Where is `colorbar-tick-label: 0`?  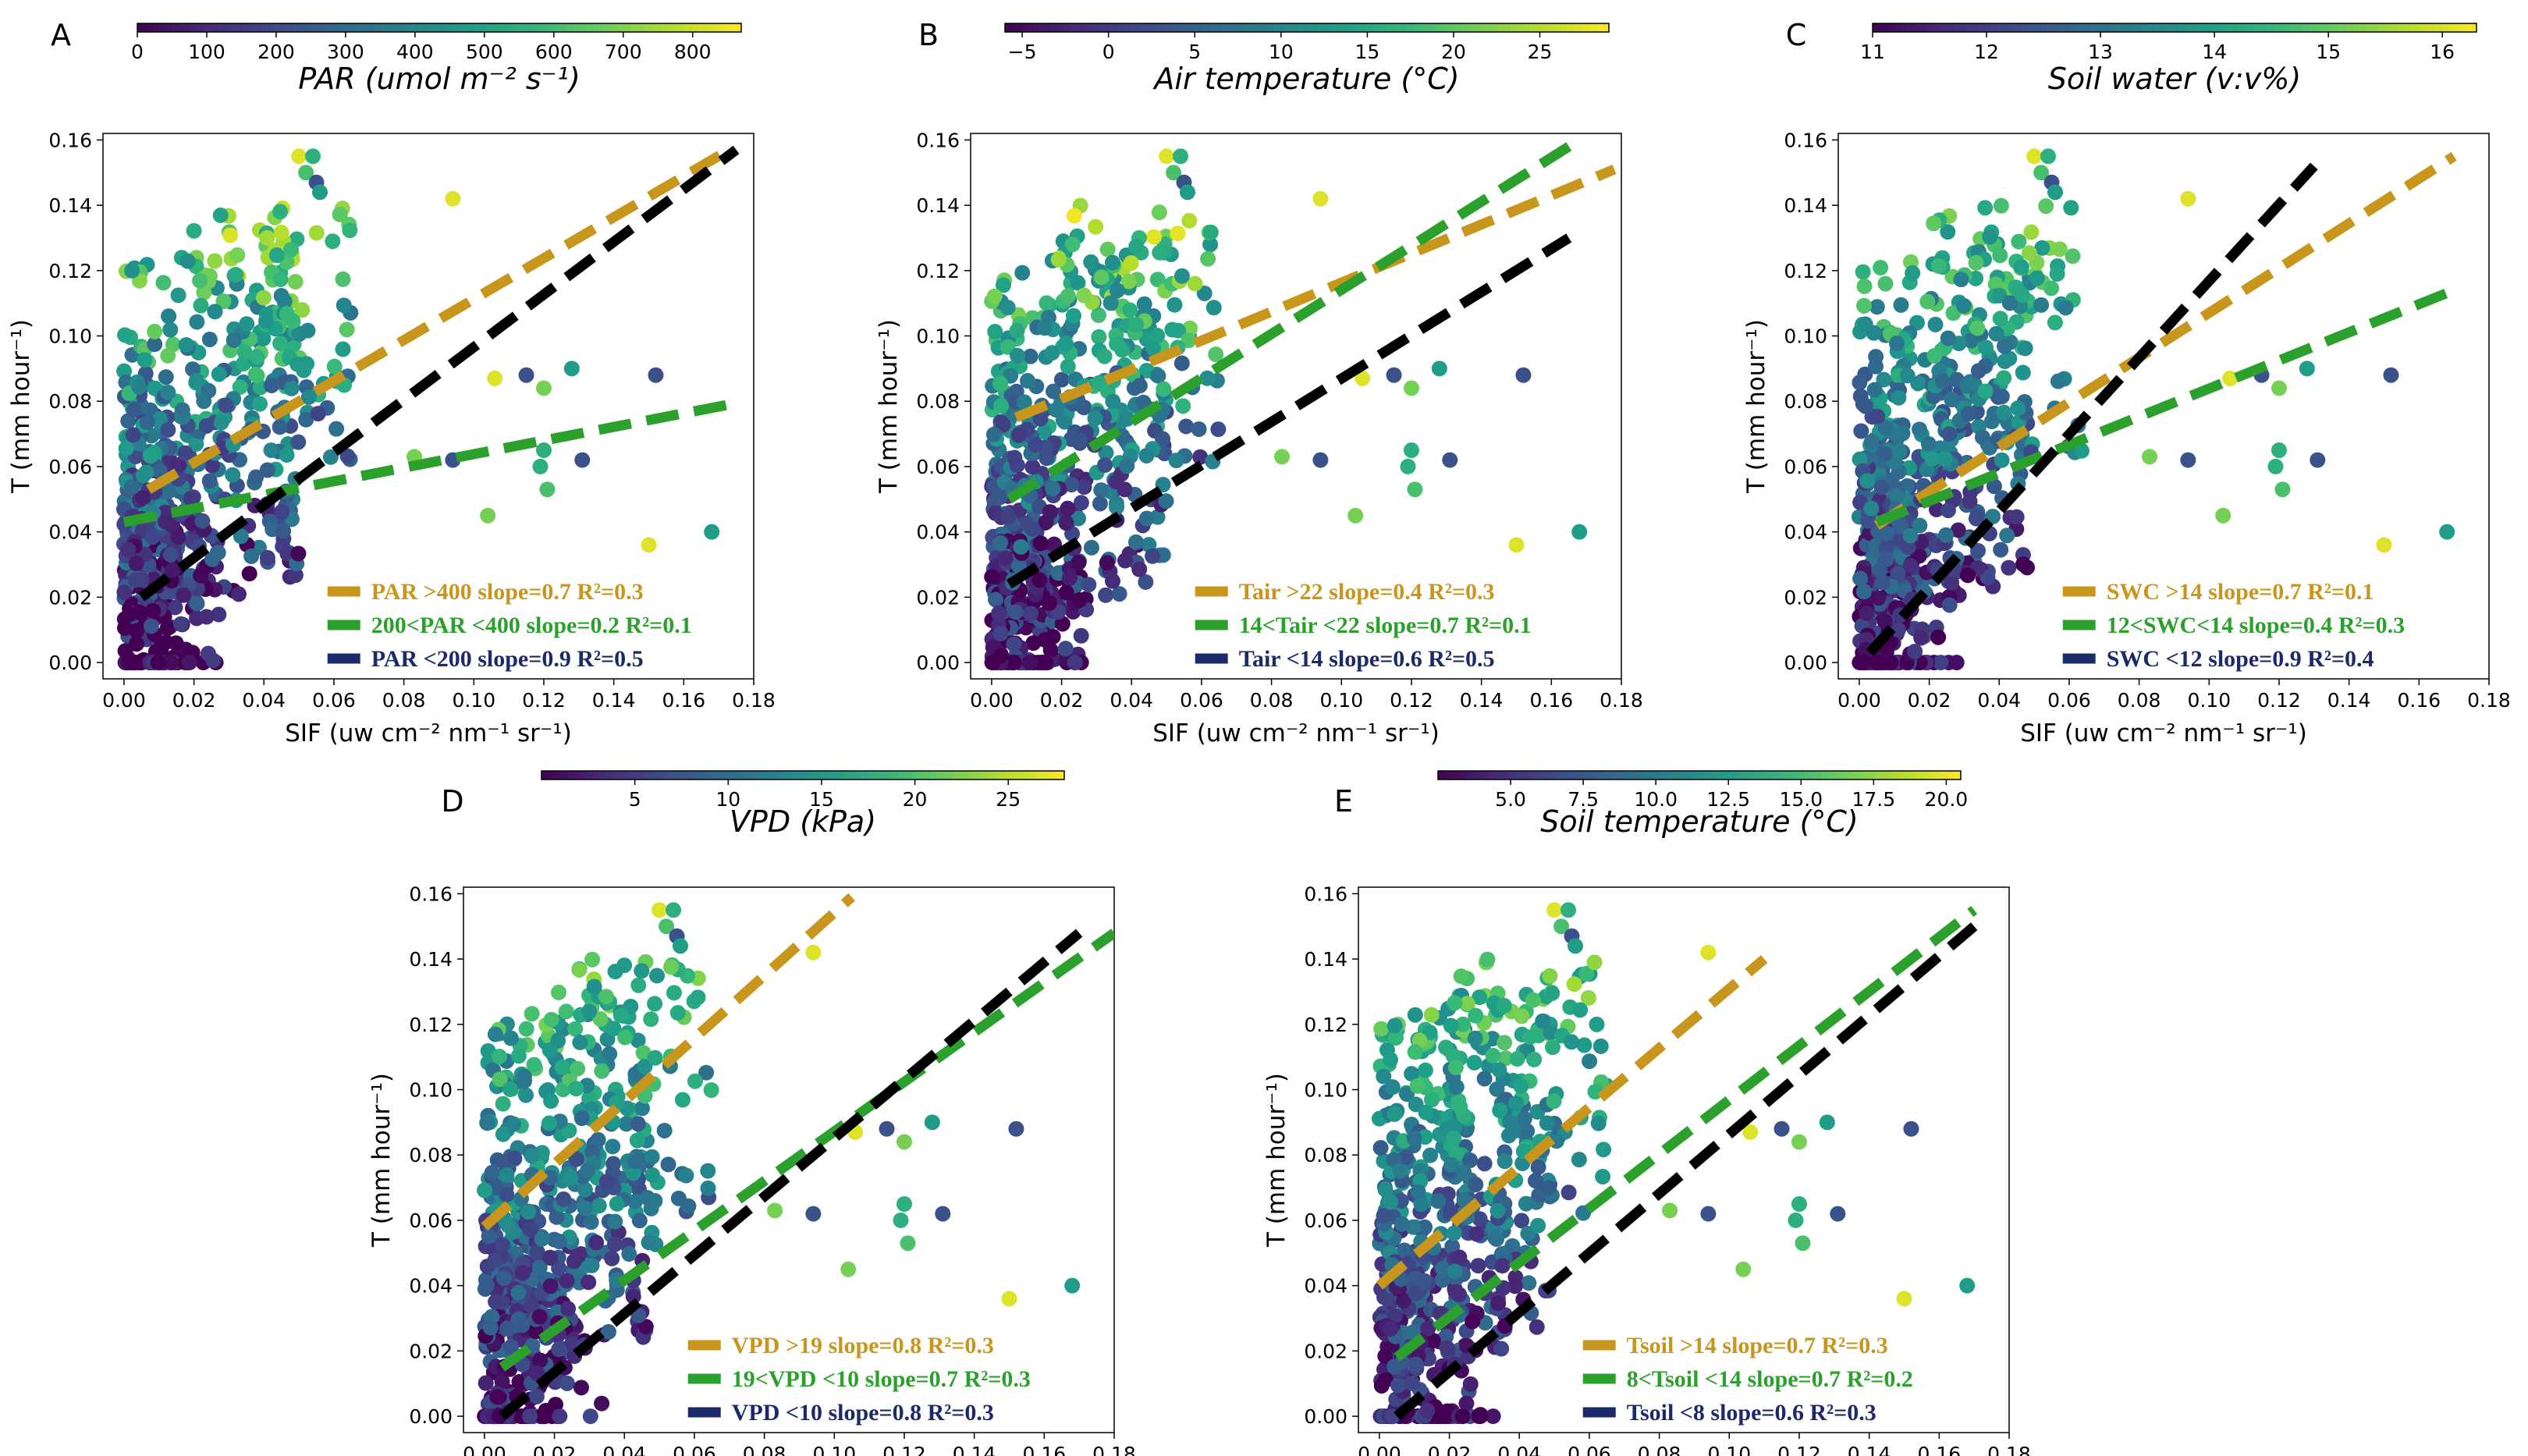 colorbar-tick-label: 0 is located at coordinates (1108, 52).